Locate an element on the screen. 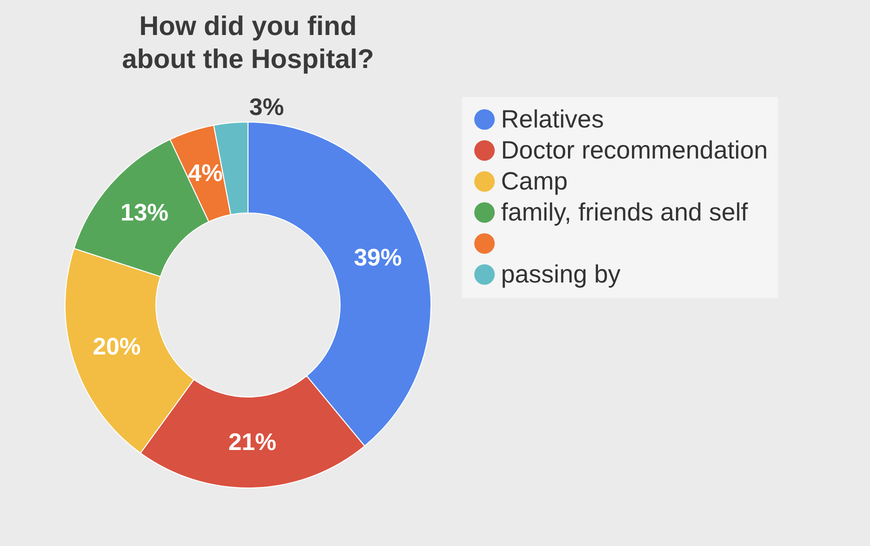  legend-label: passing by is located at coordinates (561, 274).